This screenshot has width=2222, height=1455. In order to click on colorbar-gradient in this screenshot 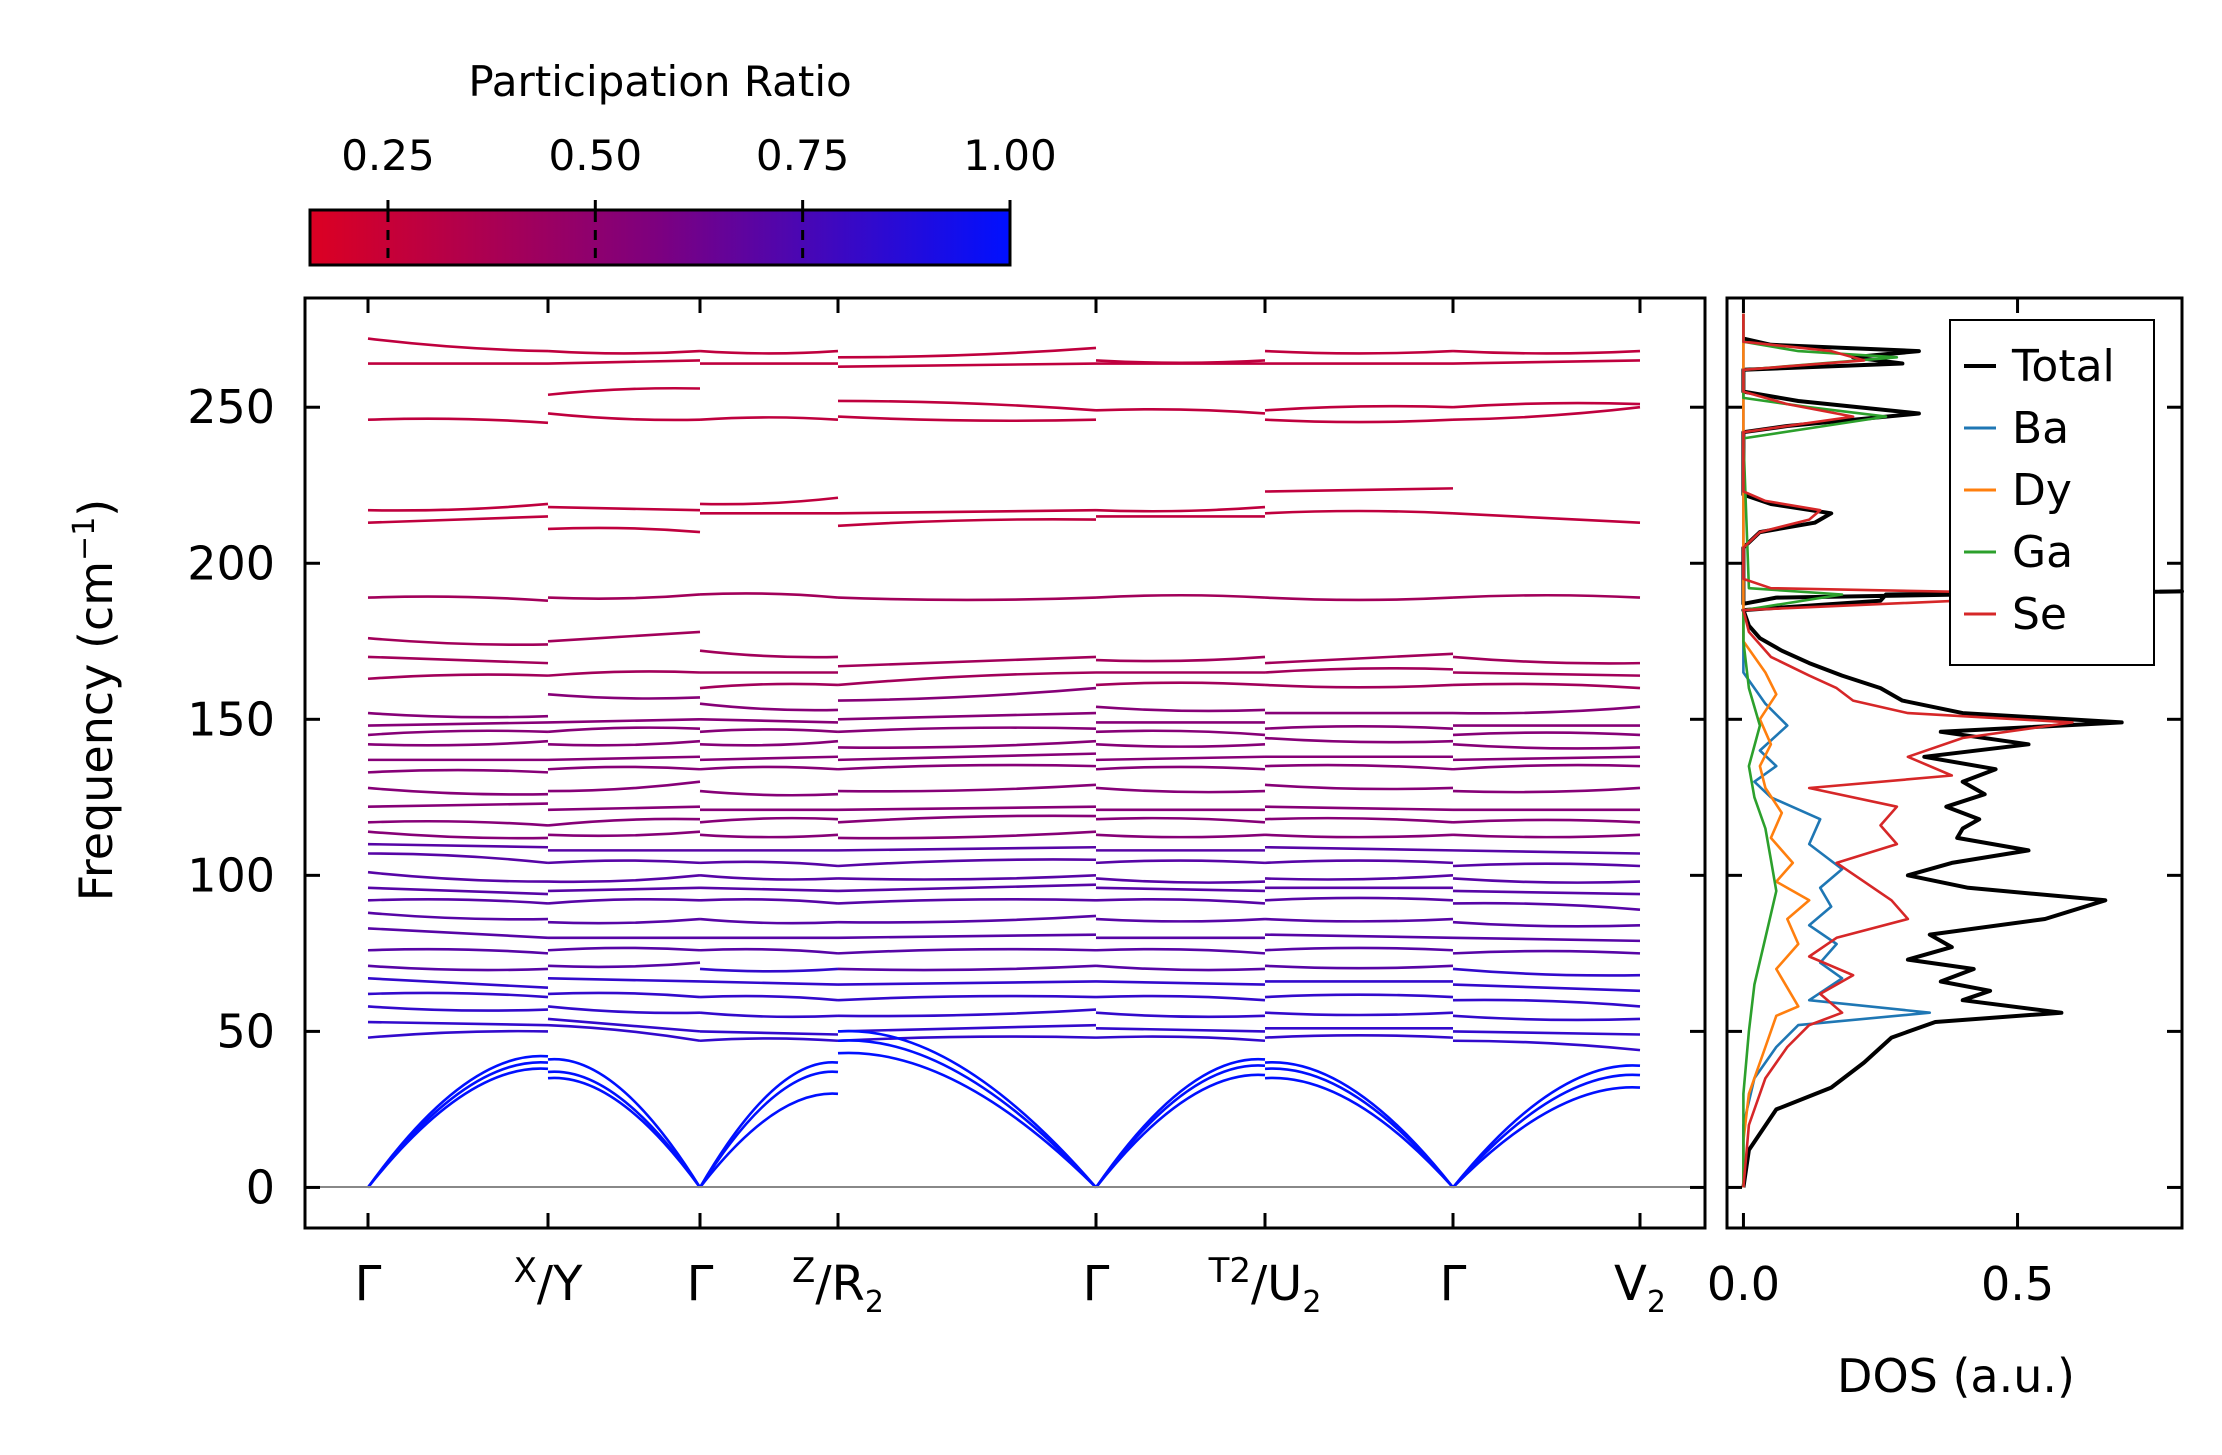, I will do `click(660, 237)`.